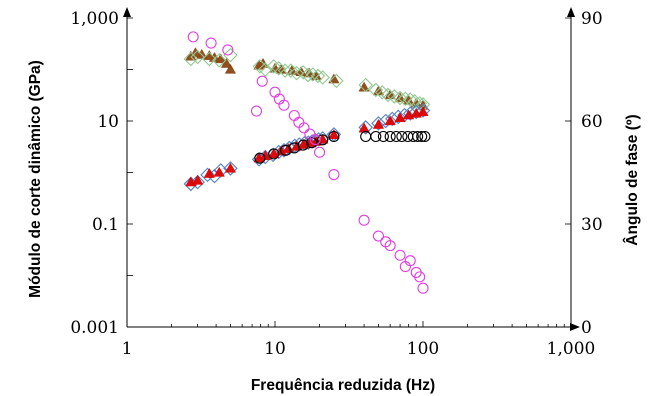 This screenshot has height=396, width=648. What do you see at coordinates (592, 225) in the screenshot?
I see `y-right-tick-label: 30` at bounding box center [592, 225].